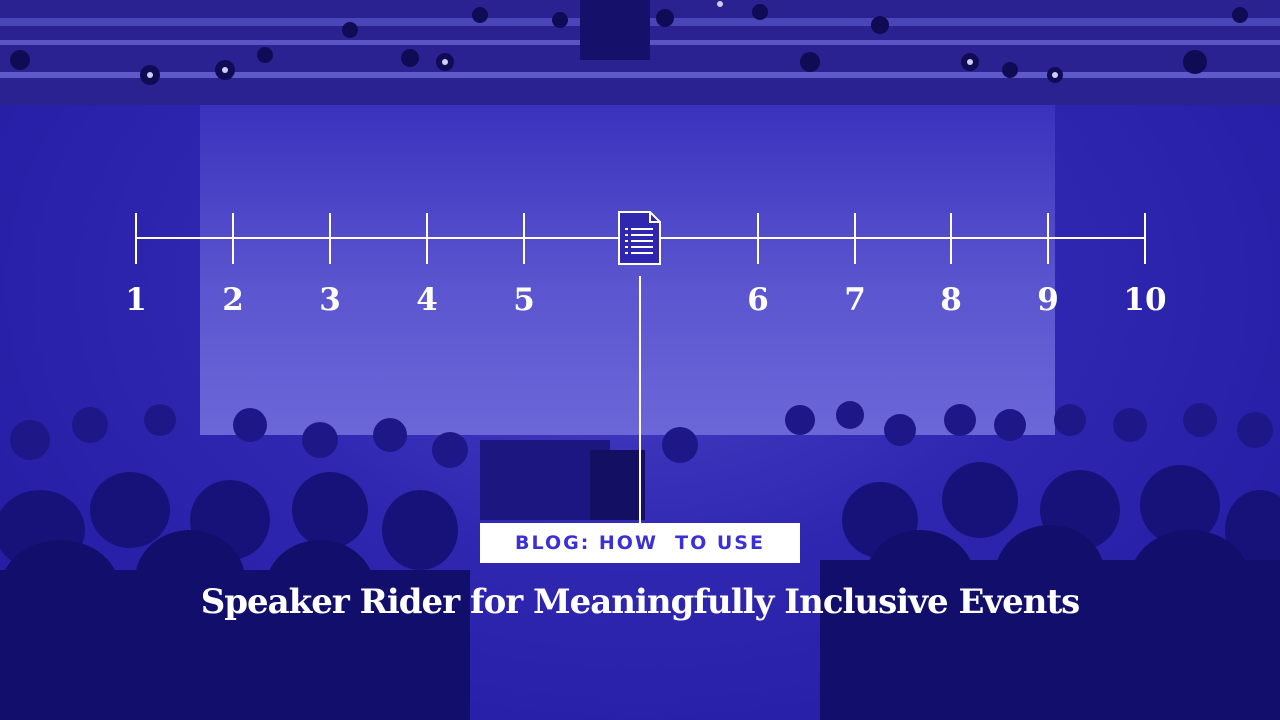 The width and height of the screenshot is (1280, 720). I want to click on timeline-number: 8, so click(951, 300).